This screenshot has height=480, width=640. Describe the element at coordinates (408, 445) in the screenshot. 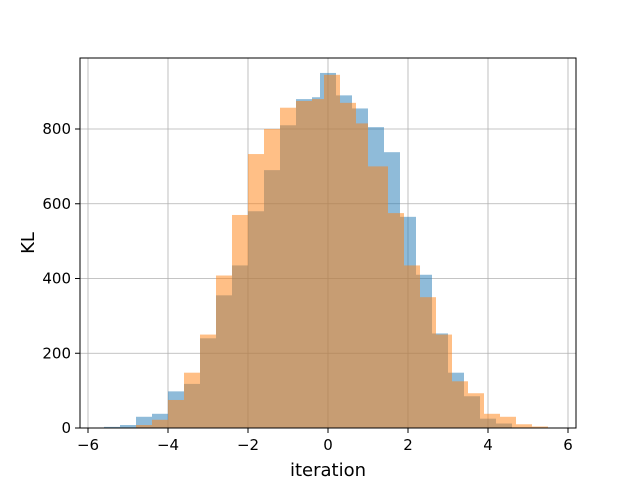

I see `x-tick-label: 2` at that location.